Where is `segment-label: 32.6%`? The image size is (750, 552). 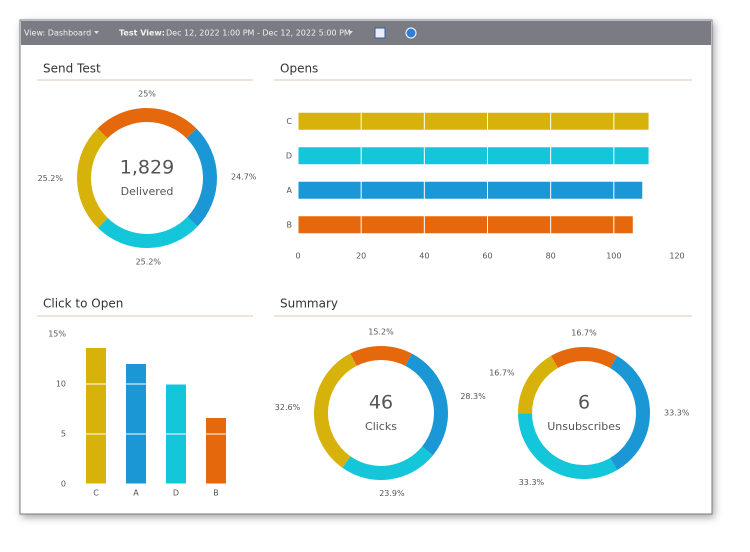 segment-label: 32.6% is located at coordinates (288, 407).